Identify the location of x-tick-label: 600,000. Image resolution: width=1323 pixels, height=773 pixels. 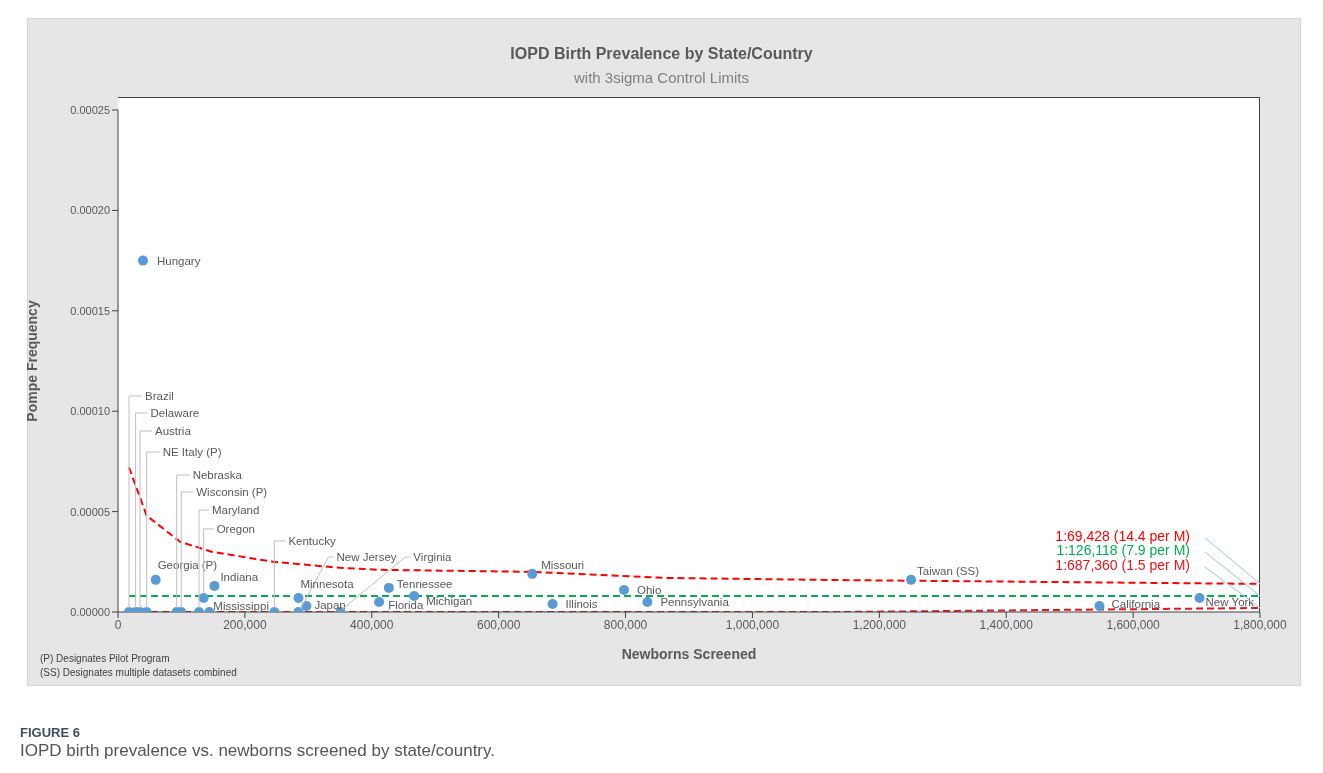
(498, 624).